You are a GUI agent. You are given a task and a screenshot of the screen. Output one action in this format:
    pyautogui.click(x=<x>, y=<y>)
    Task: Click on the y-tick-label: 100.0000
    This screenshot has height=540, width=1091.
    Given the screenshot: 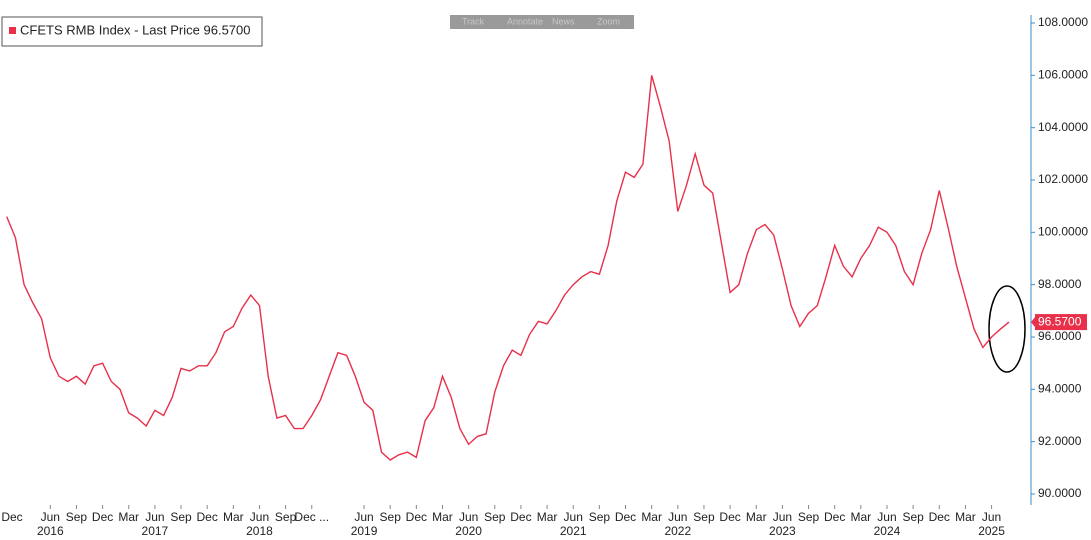 What is the action you would take?
    pyautogui.click(x=1063, y=232)
    